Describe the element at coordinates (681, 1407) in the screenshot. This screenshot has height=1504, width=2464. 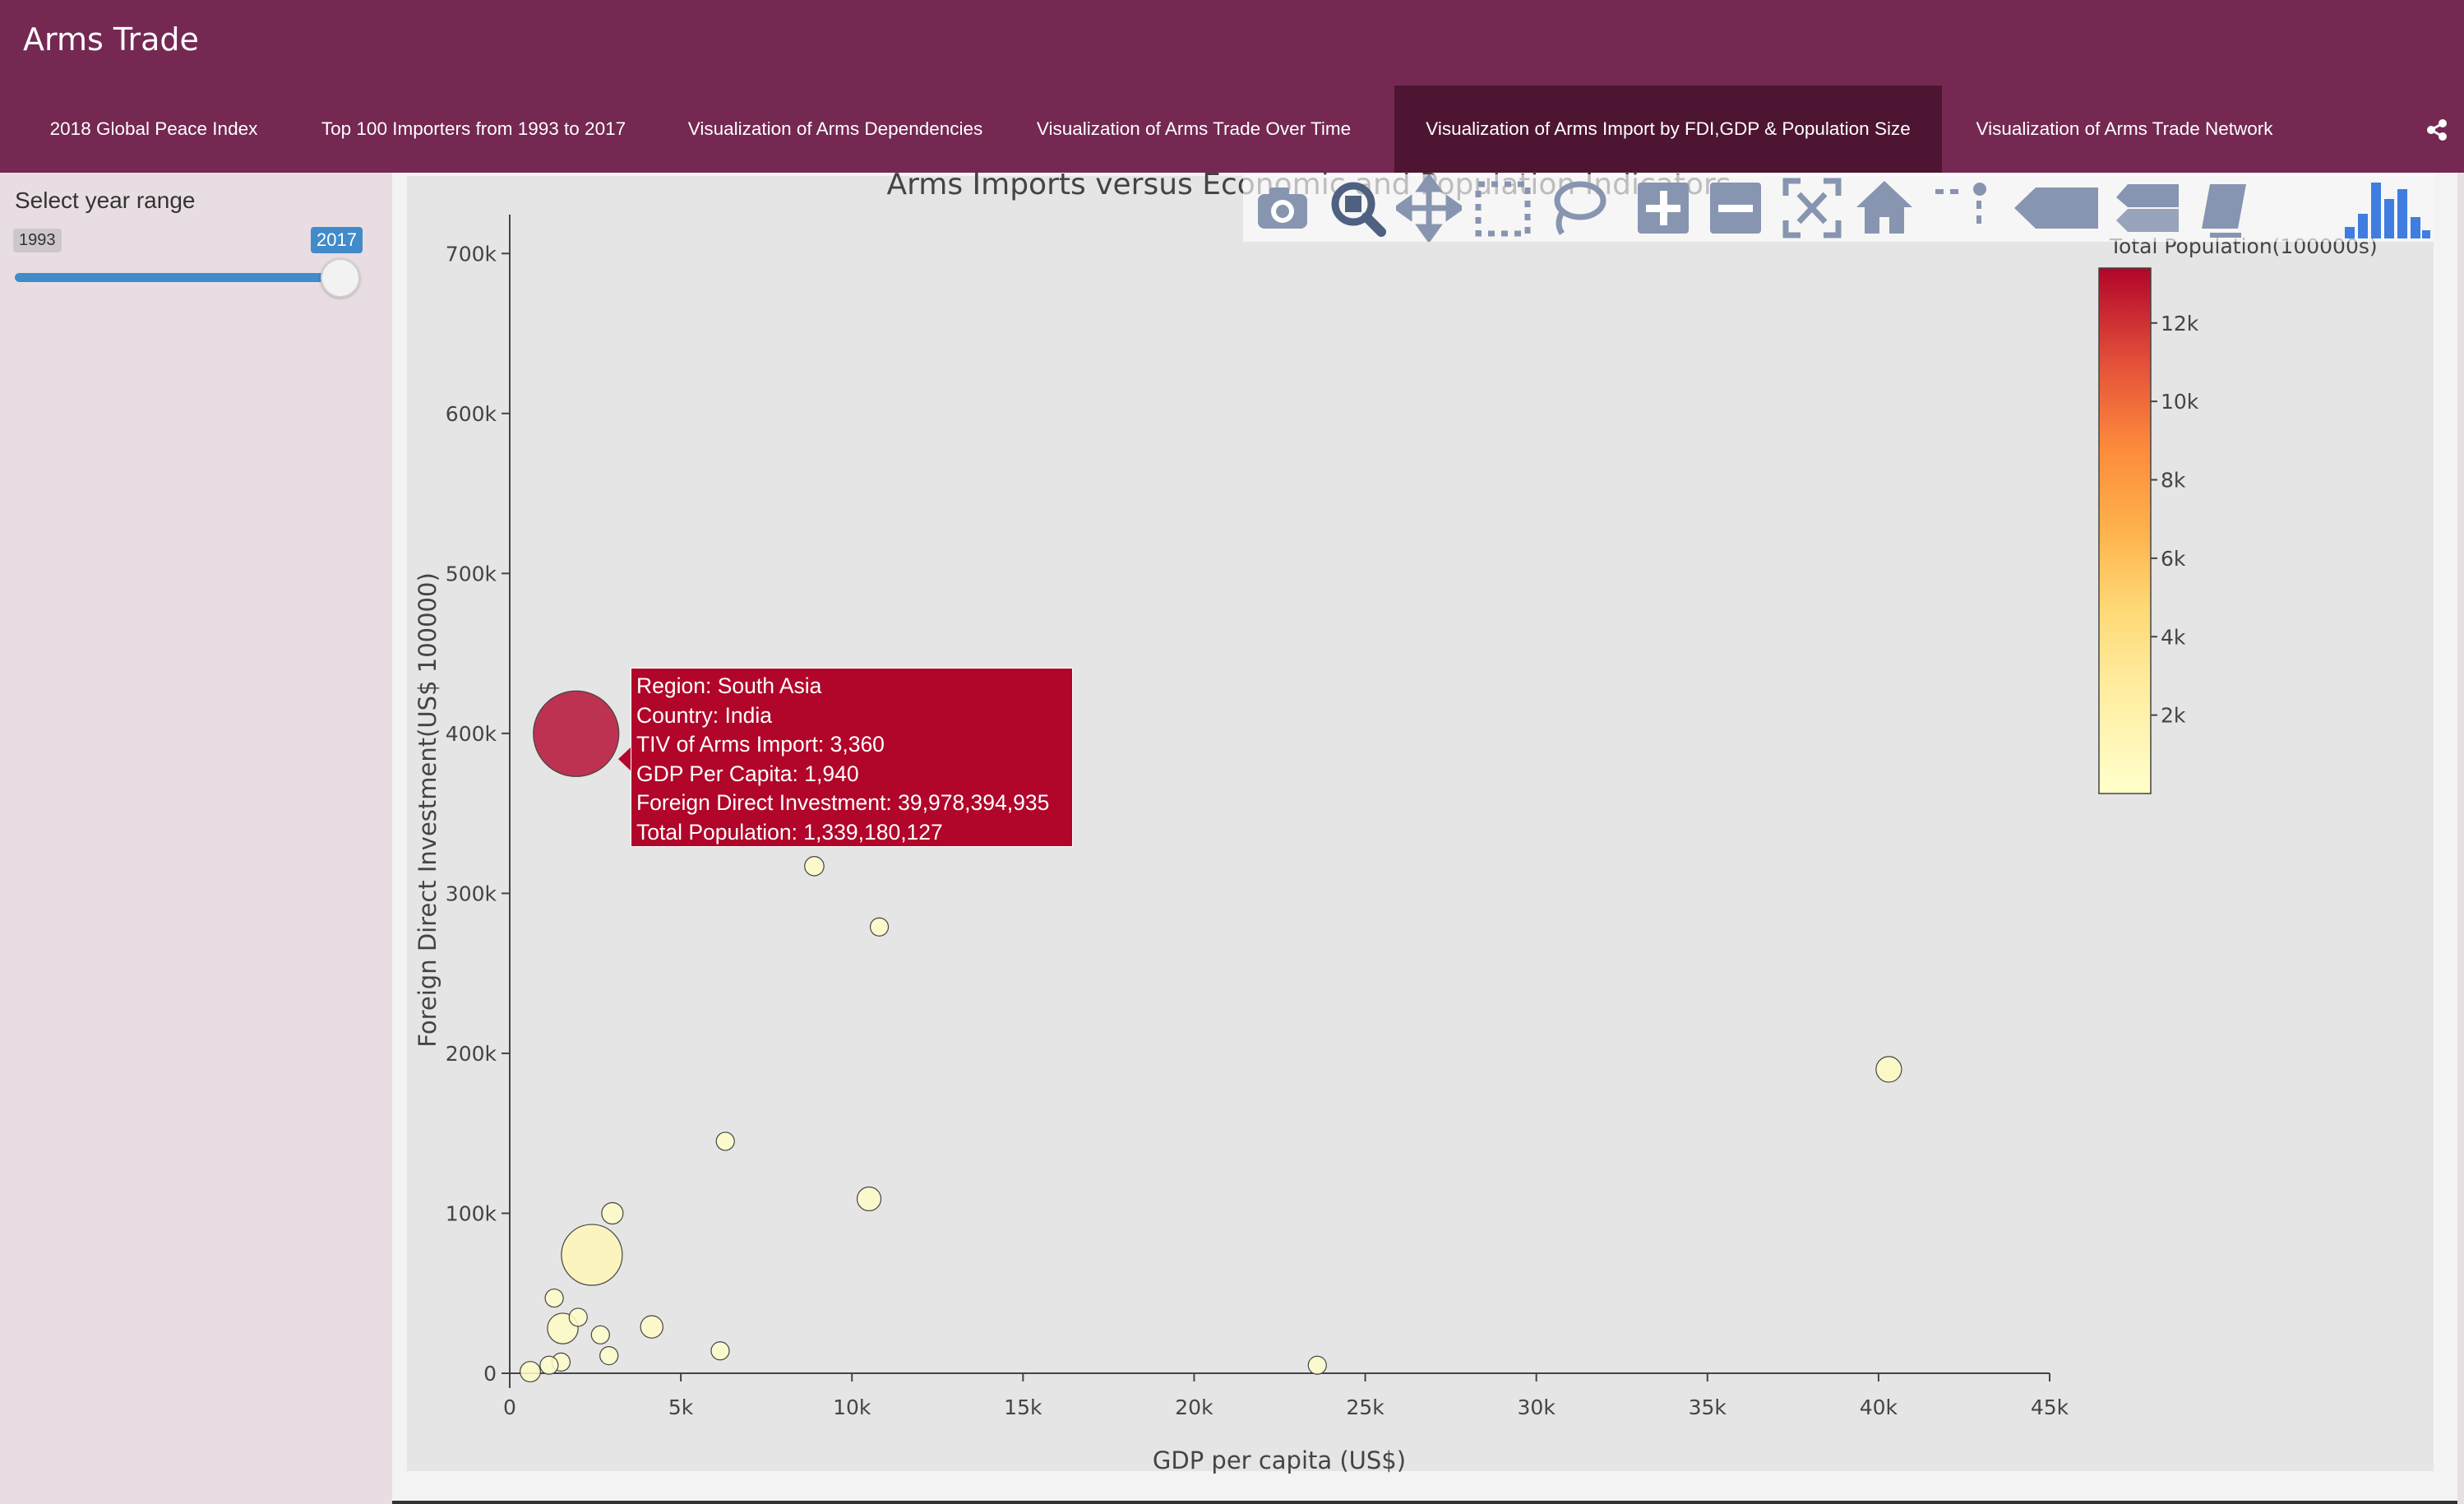
I see `x-tick-label: 5k` at that location.